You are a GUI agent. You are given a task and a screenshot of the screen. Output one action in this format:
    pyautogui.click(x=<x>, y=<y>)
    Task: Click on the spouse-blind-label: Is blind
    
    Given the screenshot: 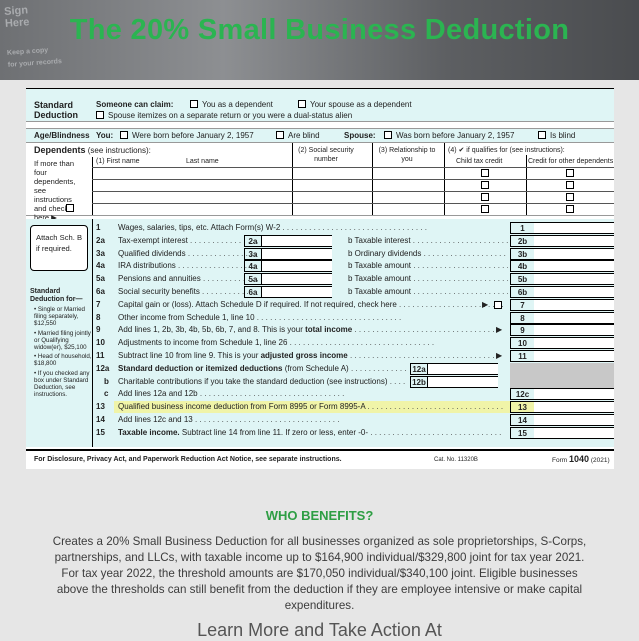 What is the action you would take?
    pyautogui.click(x=563, y=135)
    